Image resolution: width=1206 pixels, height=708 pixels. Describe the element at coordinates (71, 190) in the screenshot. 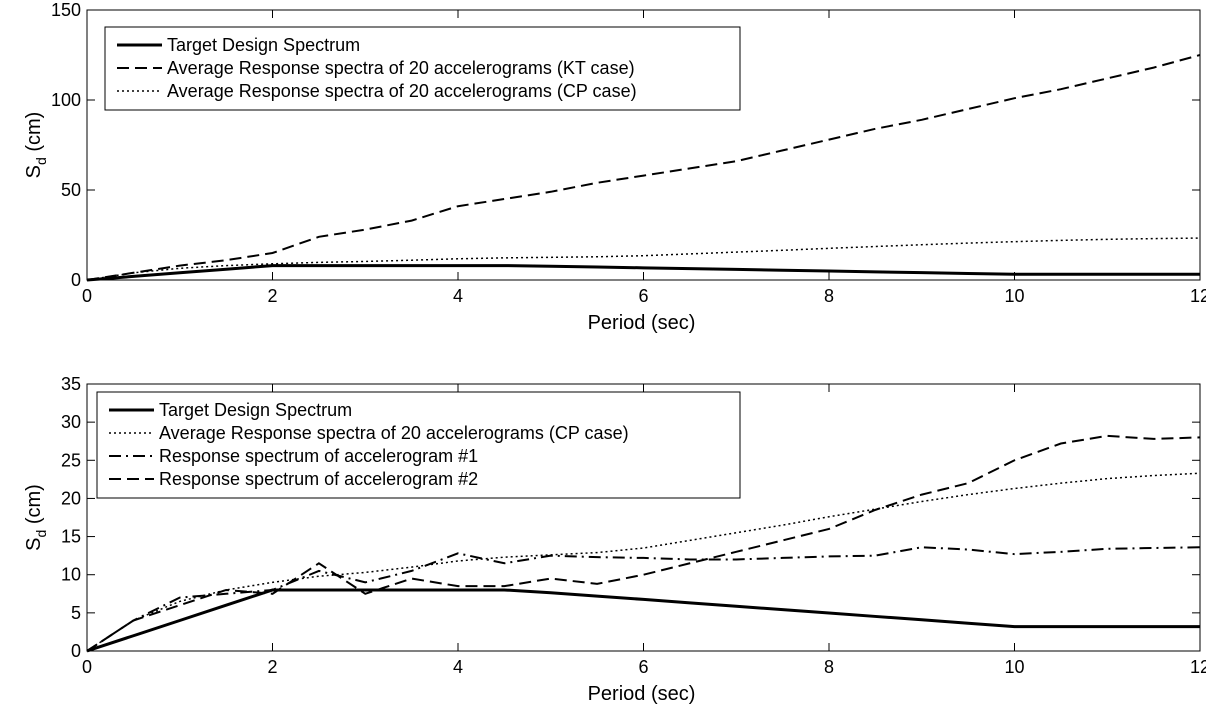

I see `y-tick-label: 50` at that location.